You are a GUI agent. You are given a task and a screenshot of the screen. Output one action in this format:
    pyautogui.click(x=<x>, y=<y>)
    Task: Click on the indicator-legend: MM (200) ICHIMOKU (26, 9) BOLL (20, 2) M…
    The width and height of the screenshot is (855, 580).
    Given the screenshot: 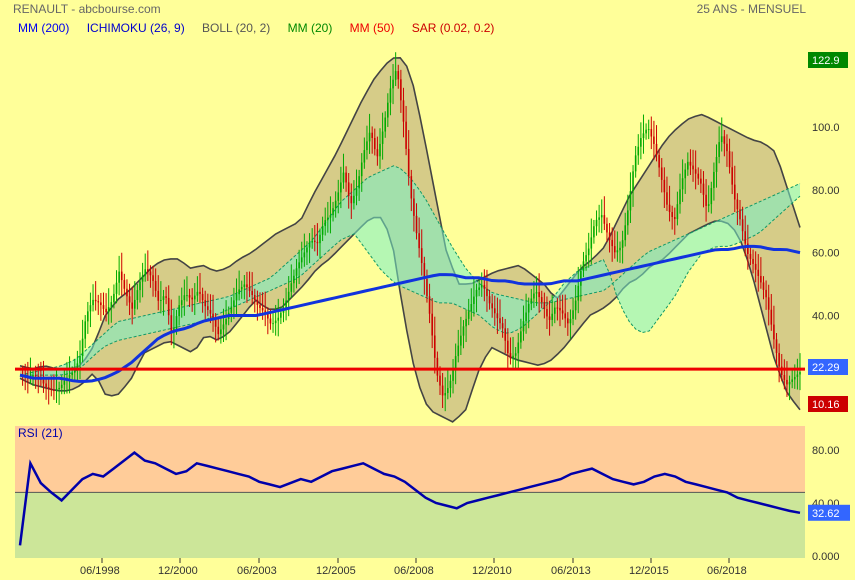 What is the action you would take?
    pyautogui.click(x=263, y=28)
    